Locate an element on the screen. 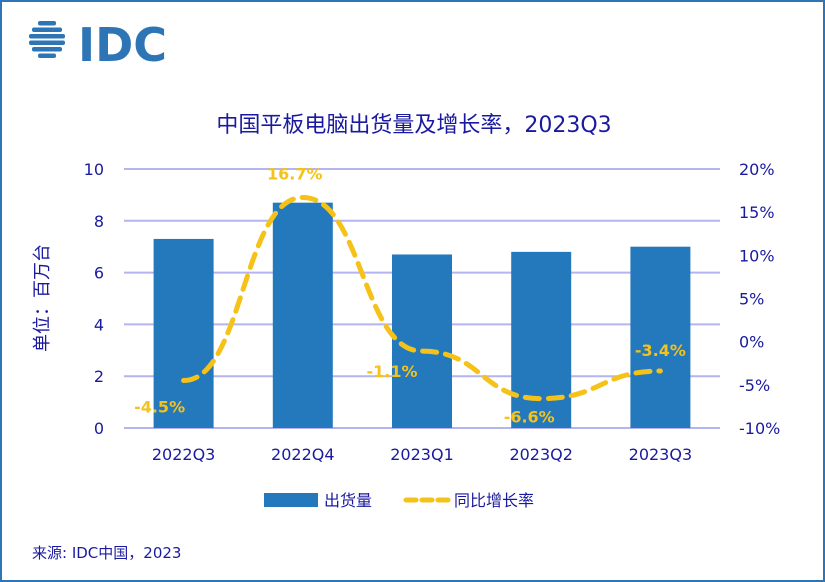 The height and width of the screenshot is (582, 825). bar-2022Q3 is located at coordinates (183, 333).